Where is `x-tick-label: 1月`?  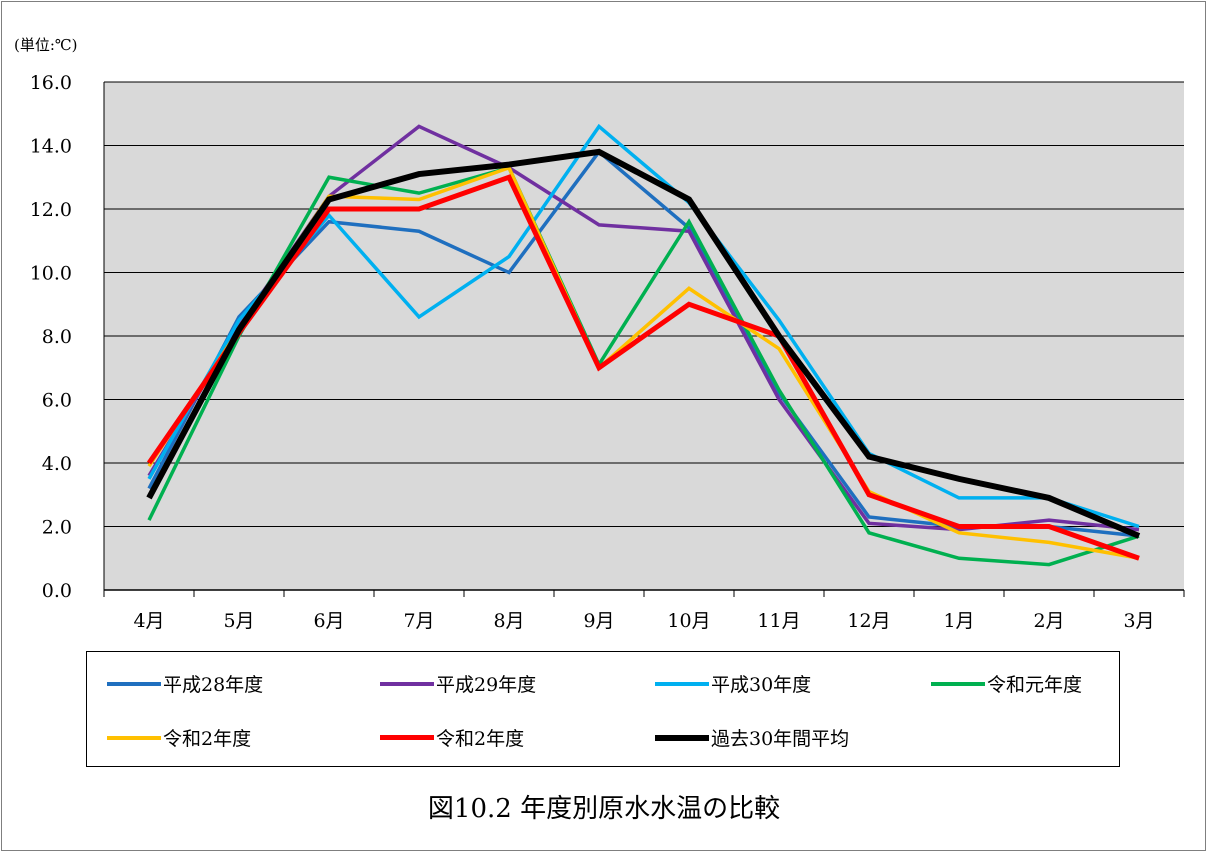
x-tick-label: 1月 is located at coordinates (958, 621).